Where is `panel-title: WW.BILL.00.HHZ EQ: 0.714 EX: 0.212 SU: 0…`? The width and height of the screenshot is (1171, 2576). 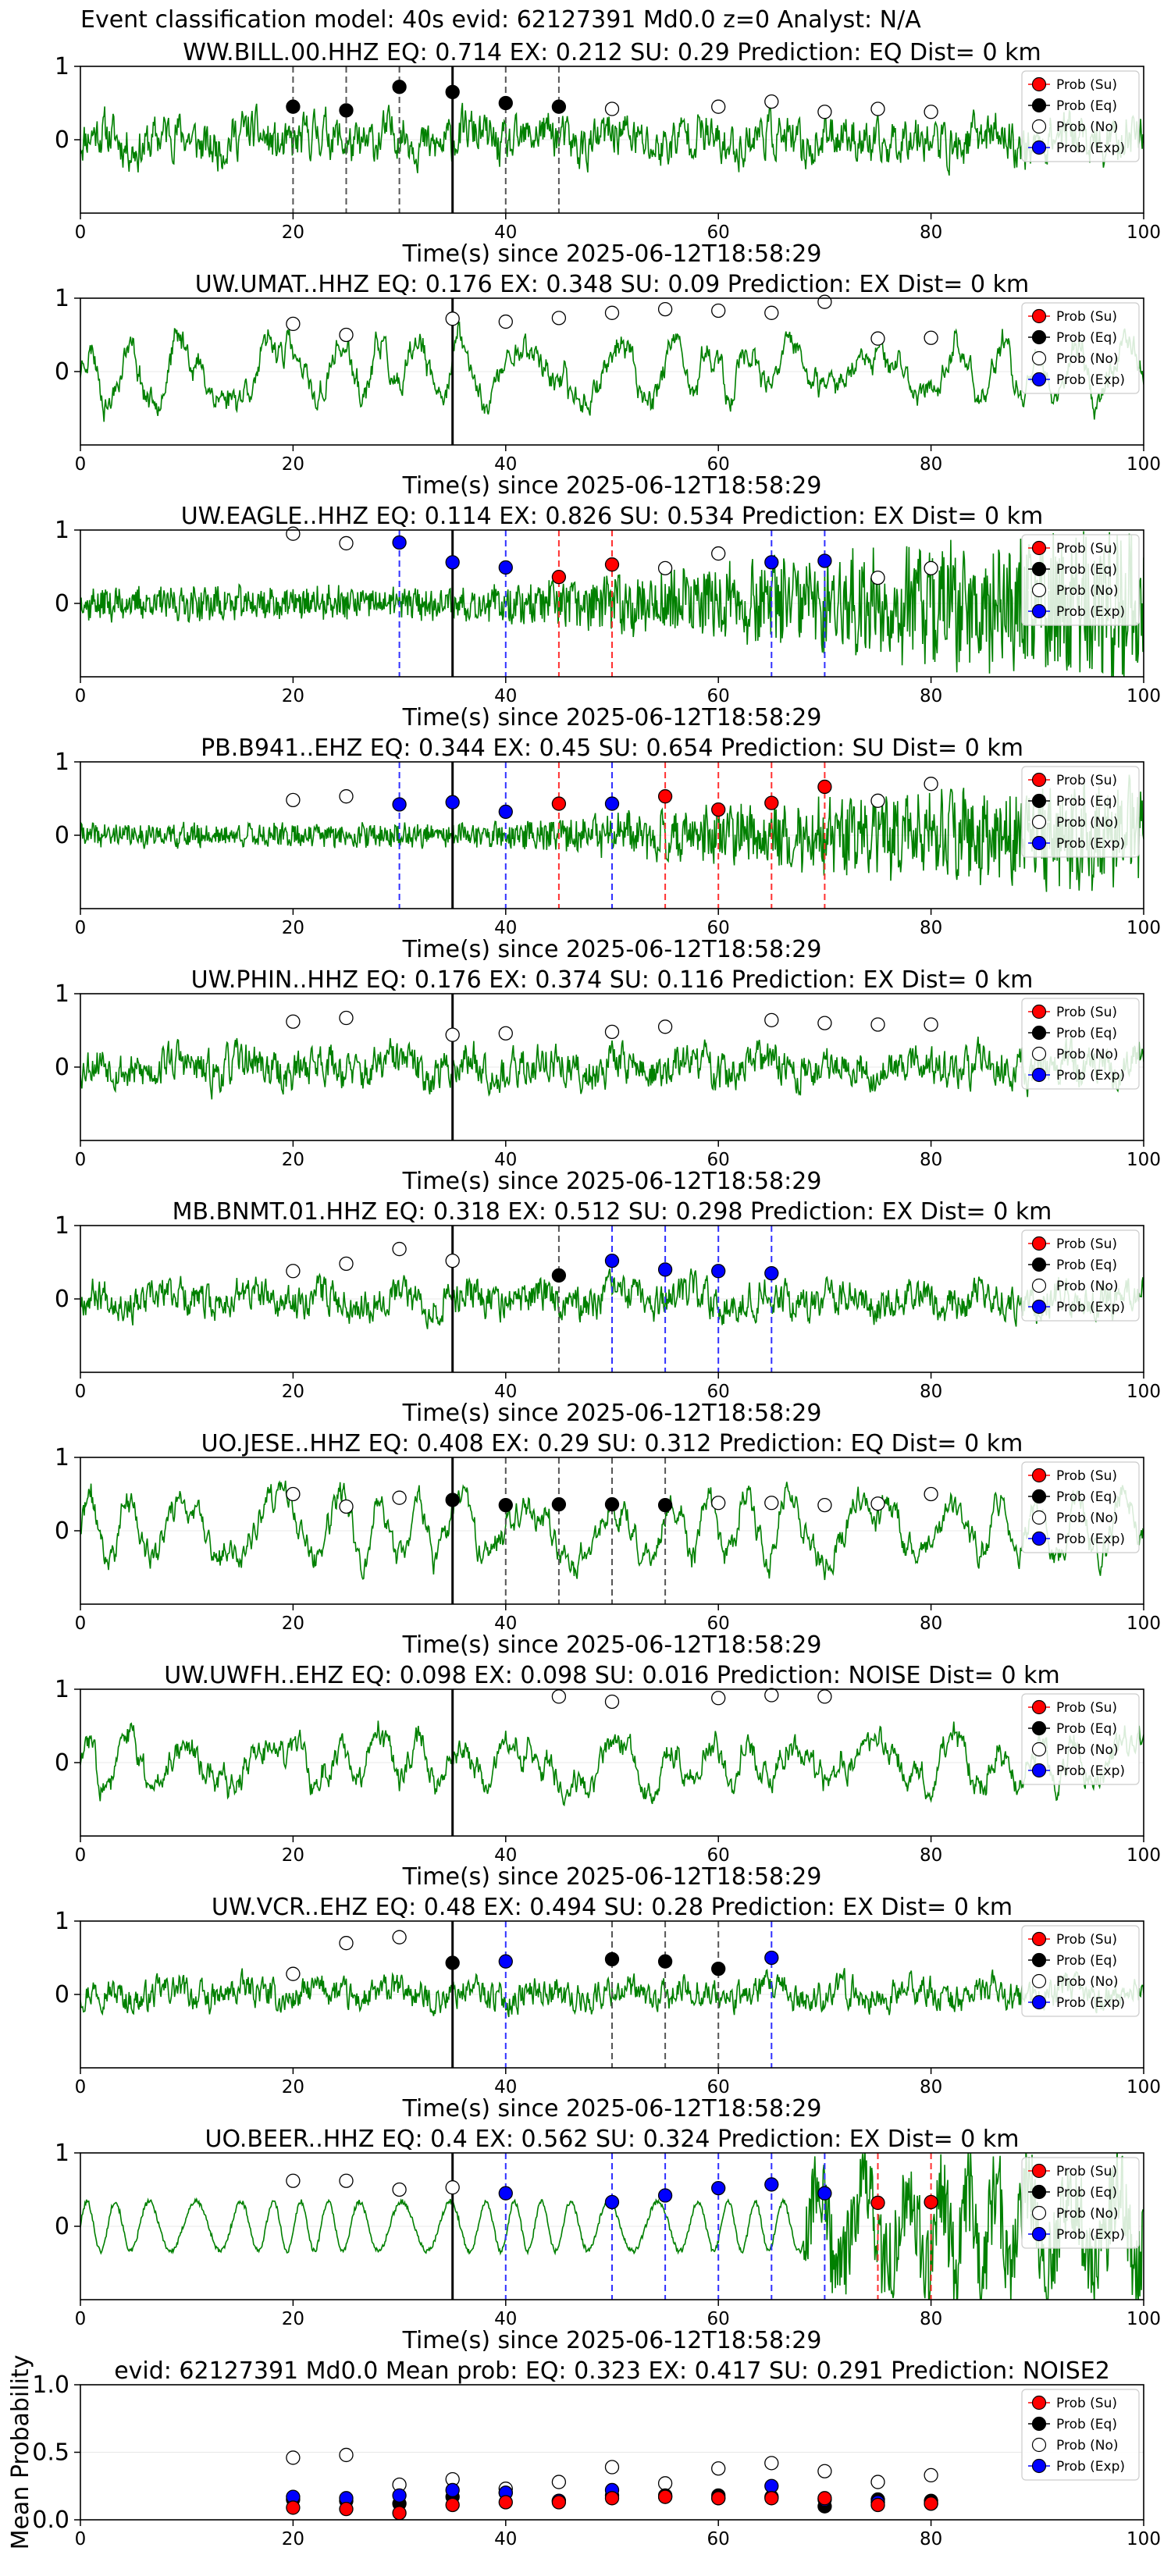
panel-title: WW.BILL.00.HHZ EQ: 0.714 EX: 0.212 SU: 0… is located at coordinates (612, 52).